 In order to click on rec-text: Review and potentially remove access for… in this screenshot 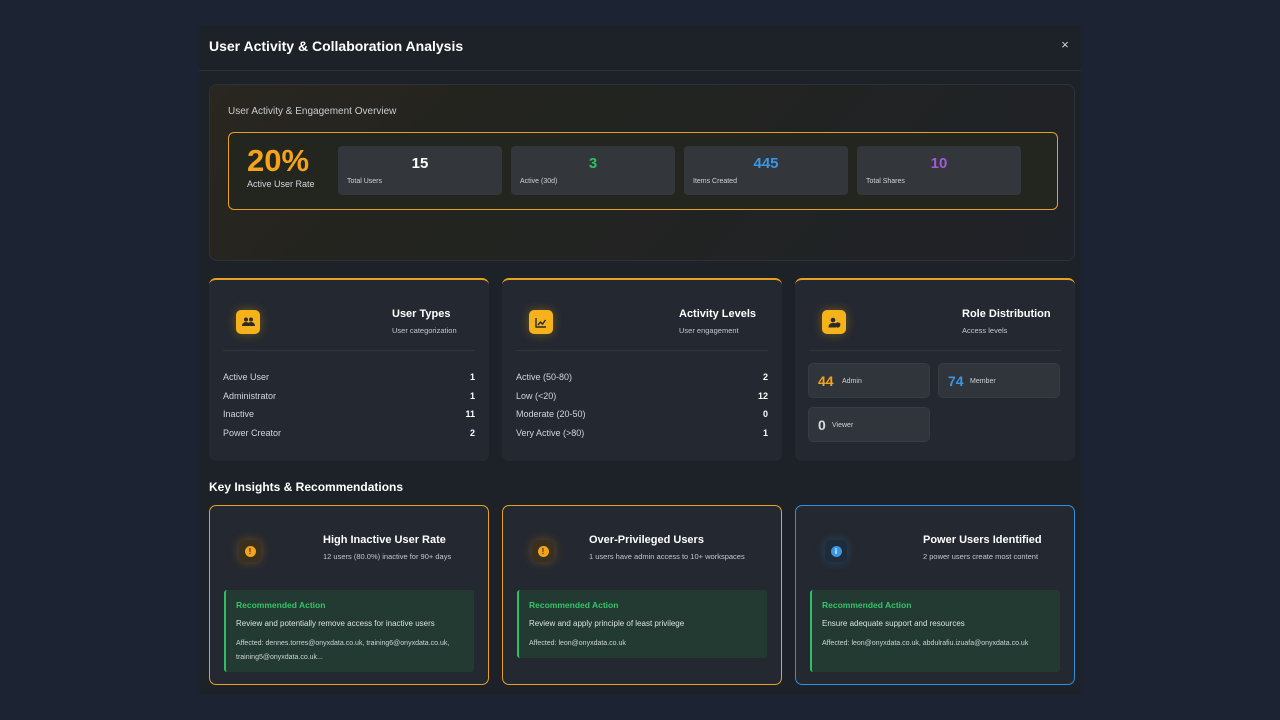, I will do `click(335, 623)`.